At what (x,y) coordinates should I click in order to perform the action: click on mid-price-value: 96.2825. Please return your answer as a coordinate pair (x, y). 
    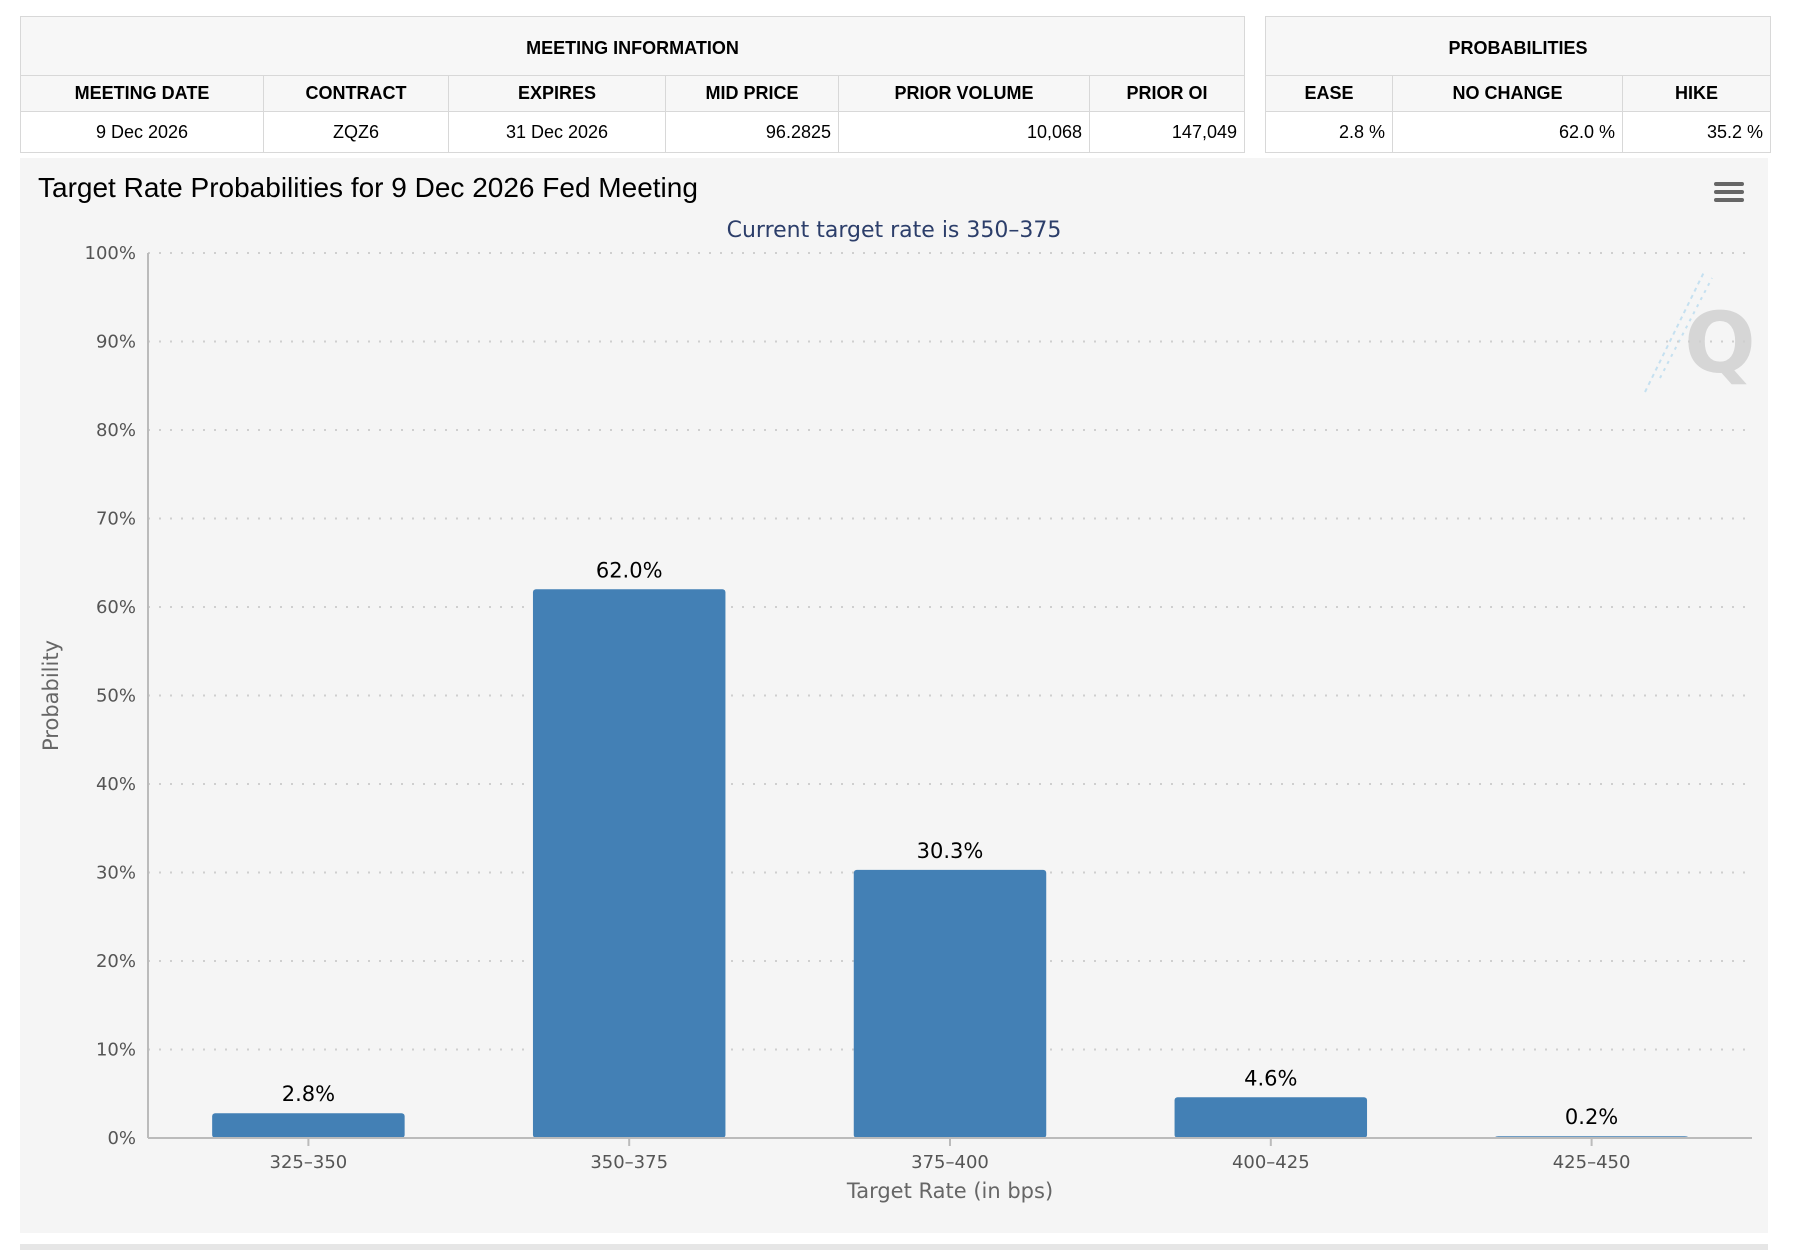
    Looking at the image, I should click on (752, 132).